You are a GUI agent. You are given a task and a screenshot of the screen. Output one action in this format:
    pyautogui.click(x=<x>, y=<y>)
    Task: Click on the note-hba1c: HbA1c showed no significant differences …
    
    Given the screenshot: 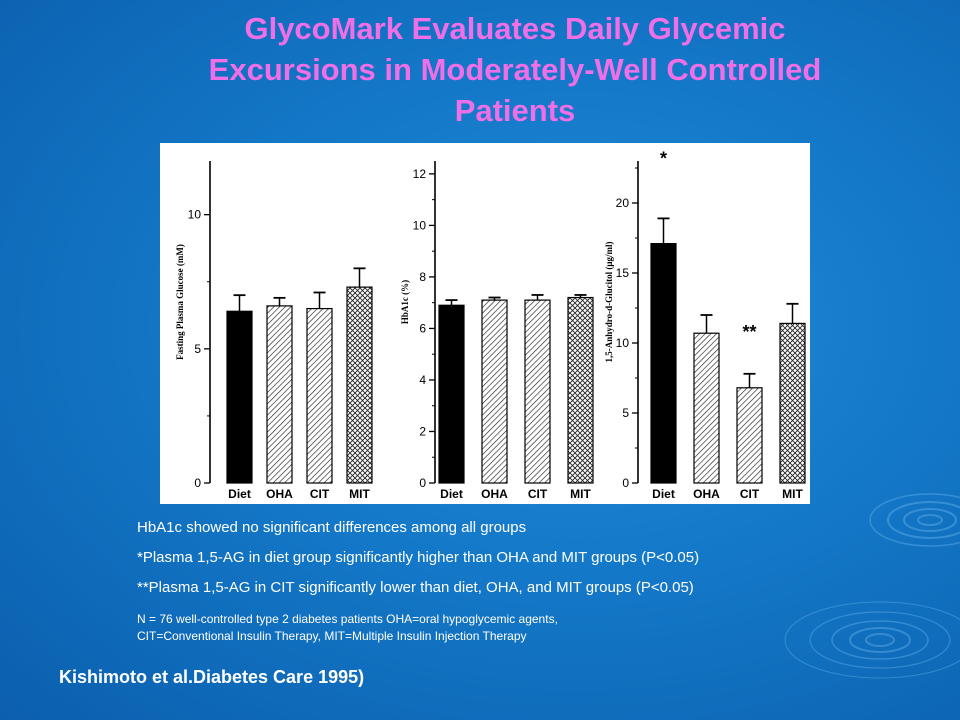 What is the action you would take?
    pyautogui.click(x=332, y=527)
    